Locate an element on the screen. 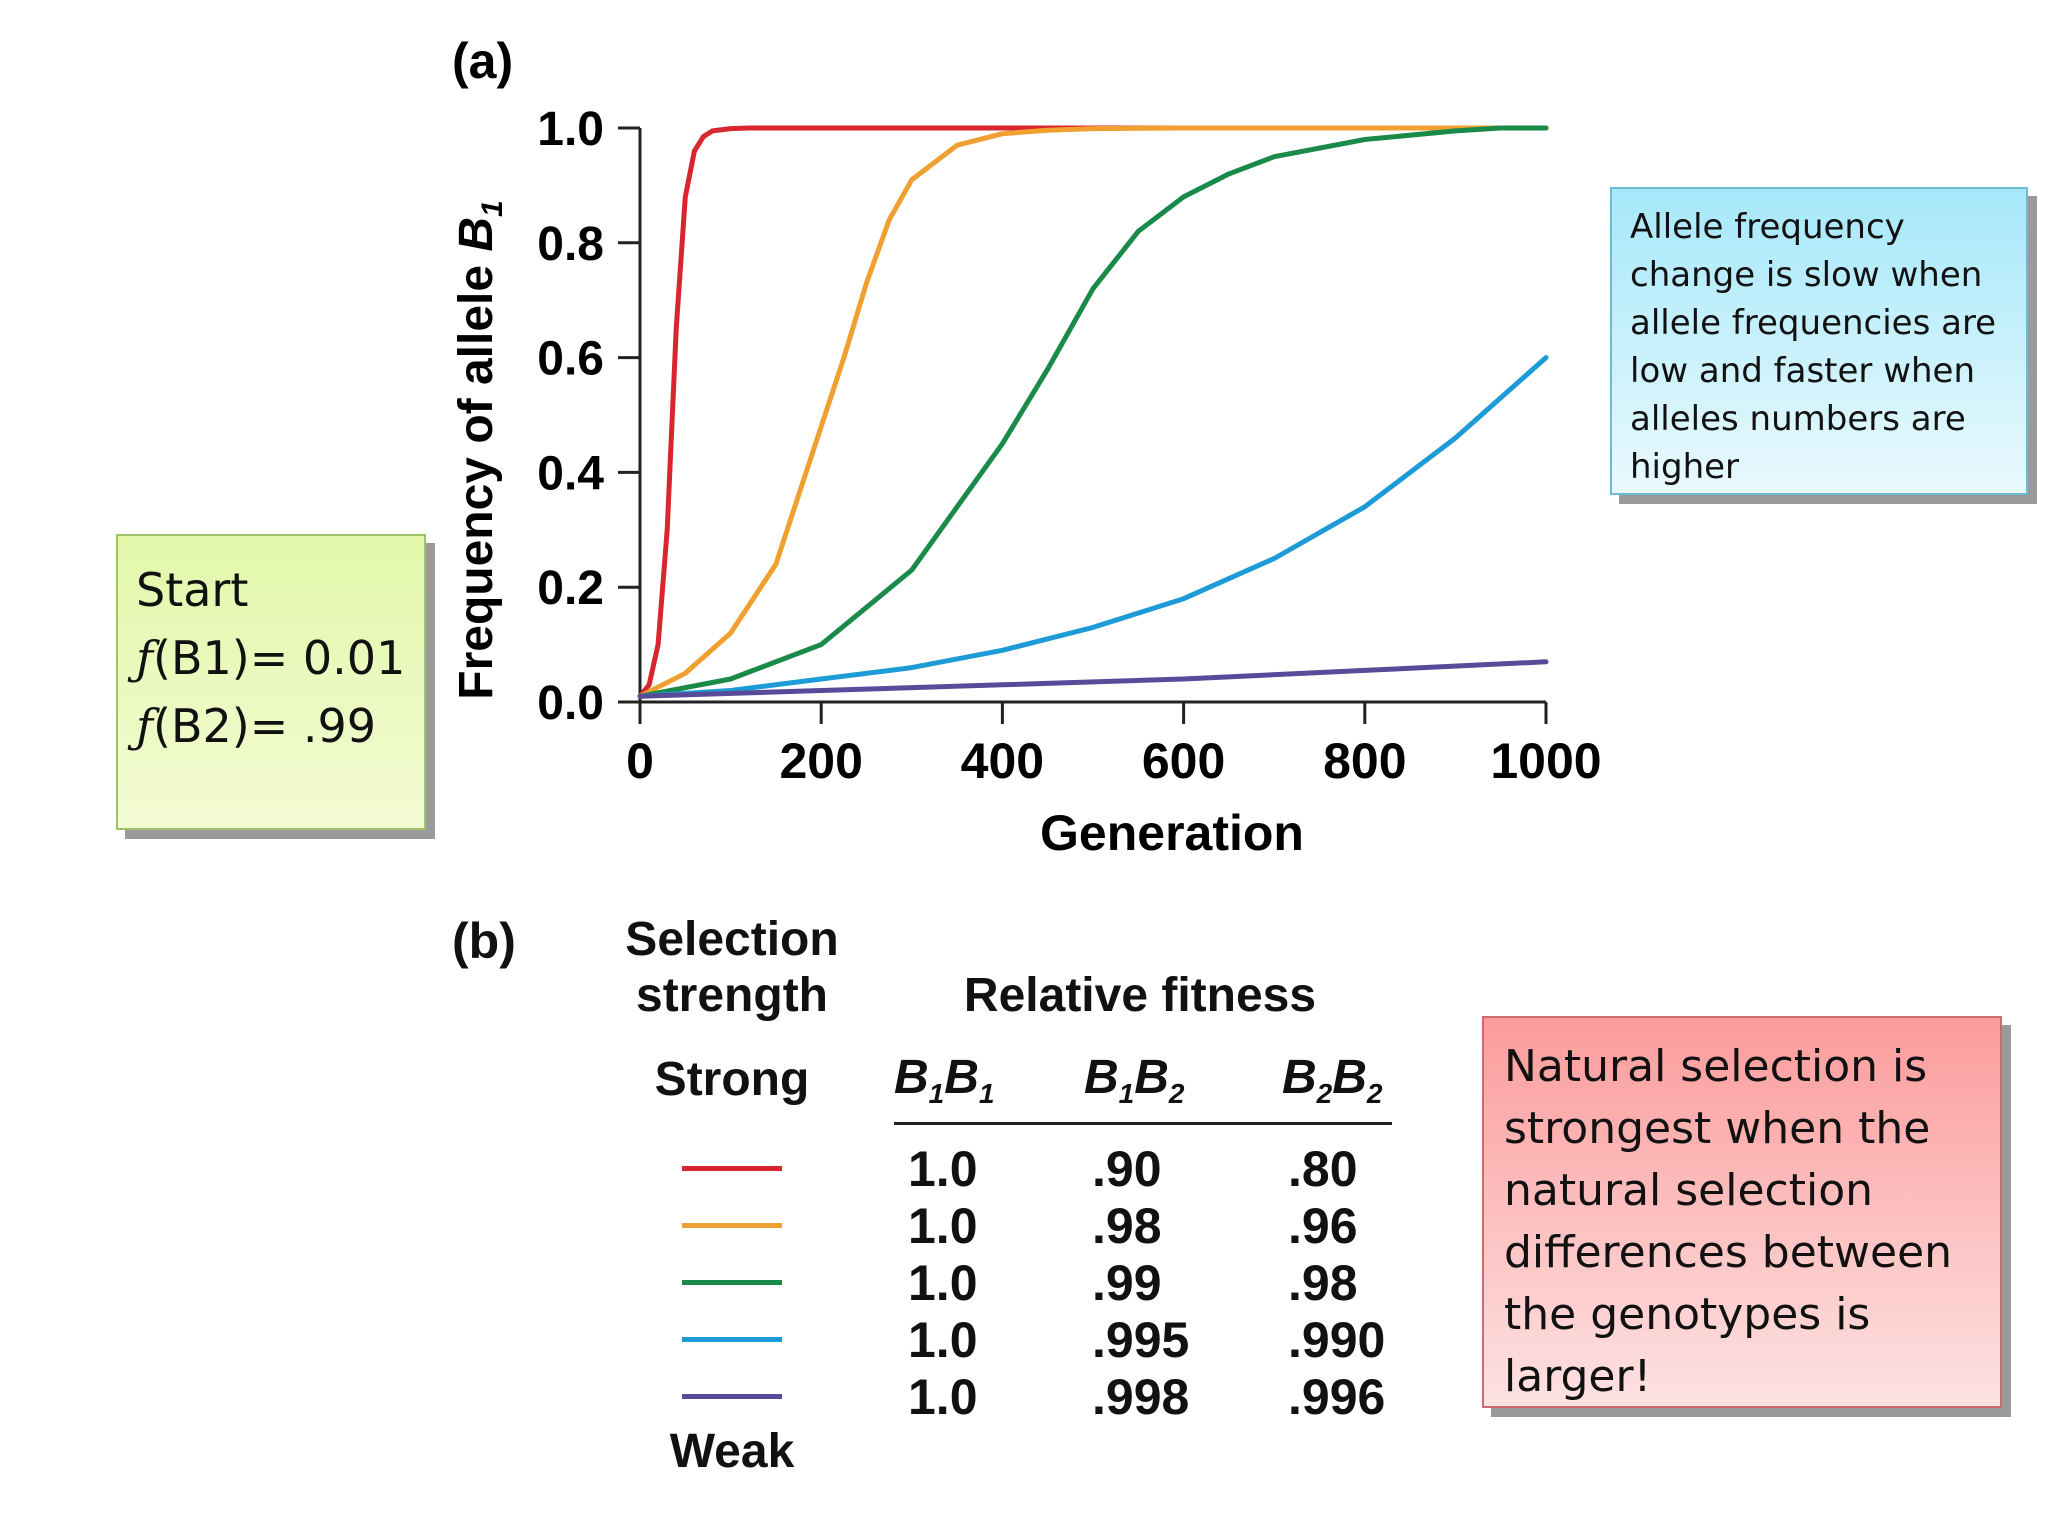  x-axis-label: Generation is located at coordinates (1172, 833).